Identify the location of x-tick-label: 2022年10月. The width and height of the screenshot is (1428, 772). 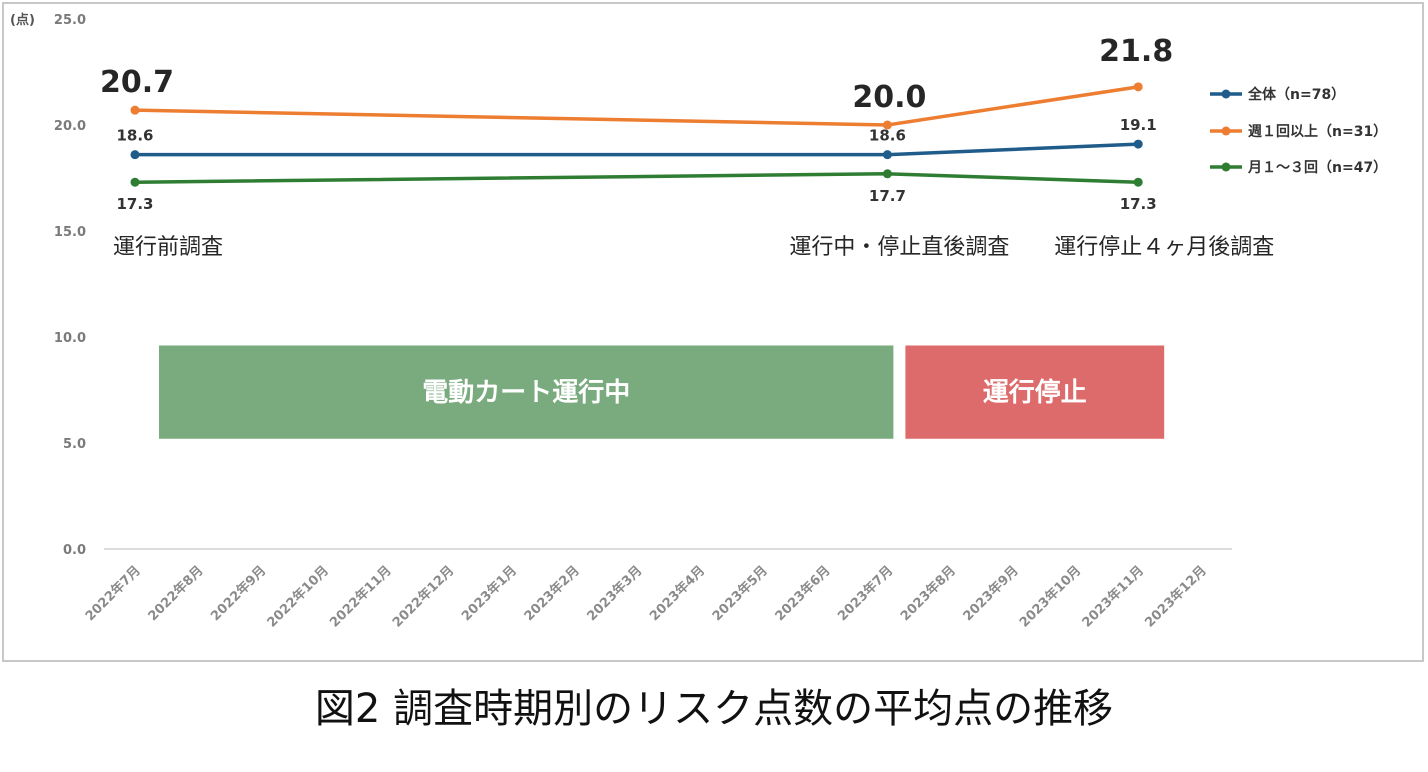
(298, 597).